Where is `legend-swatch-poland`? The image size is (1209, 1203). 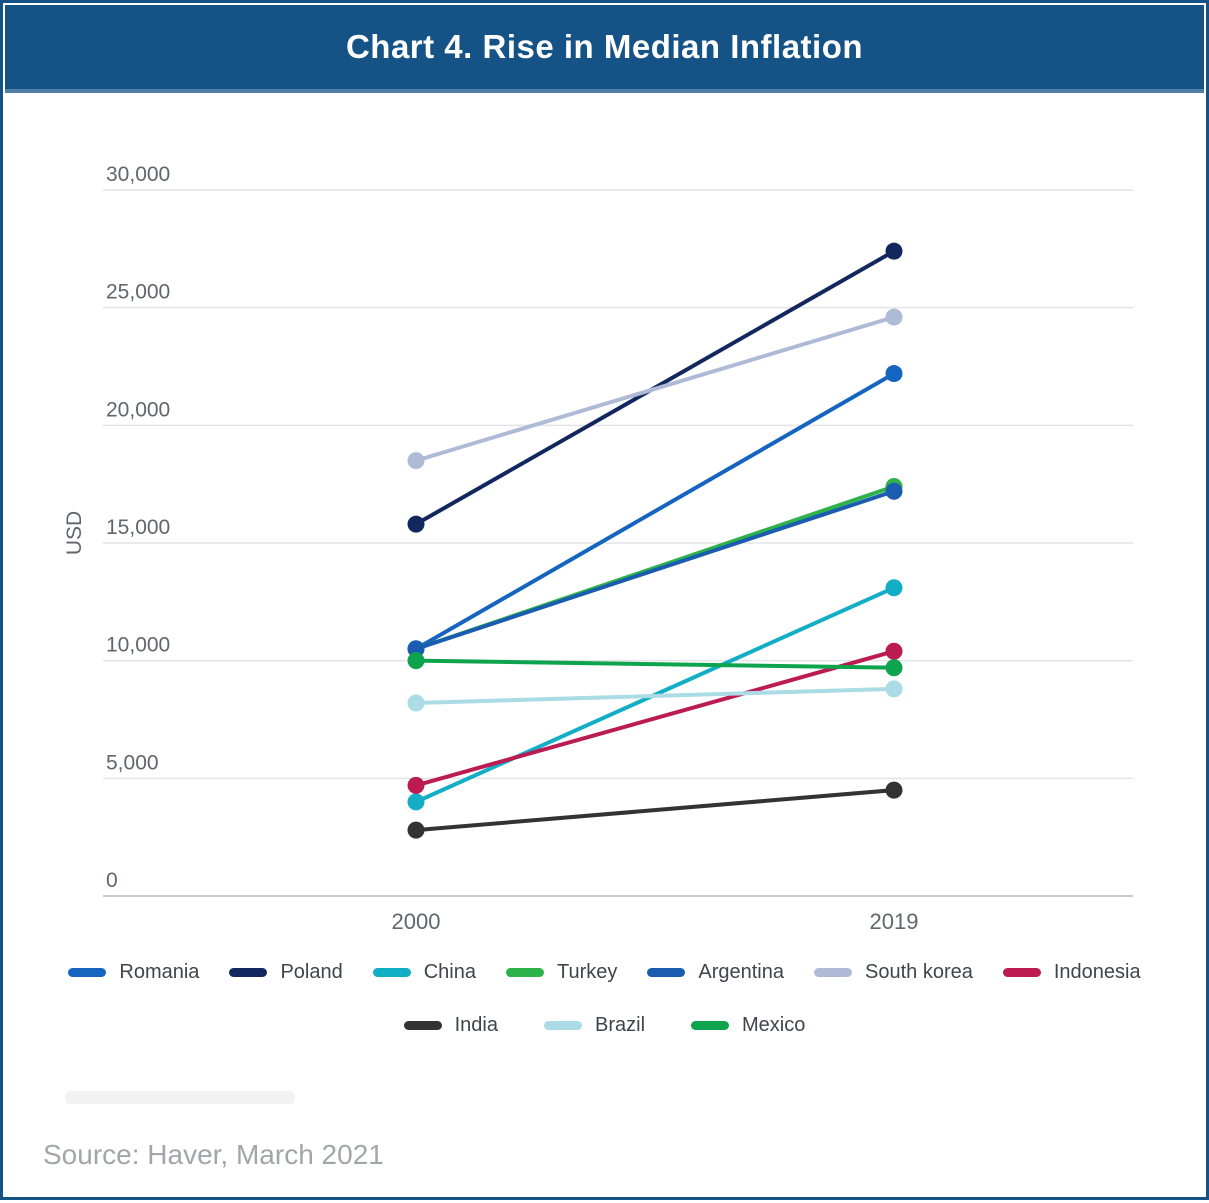
legend-swatch-poland is located at coordinates (248, 972).